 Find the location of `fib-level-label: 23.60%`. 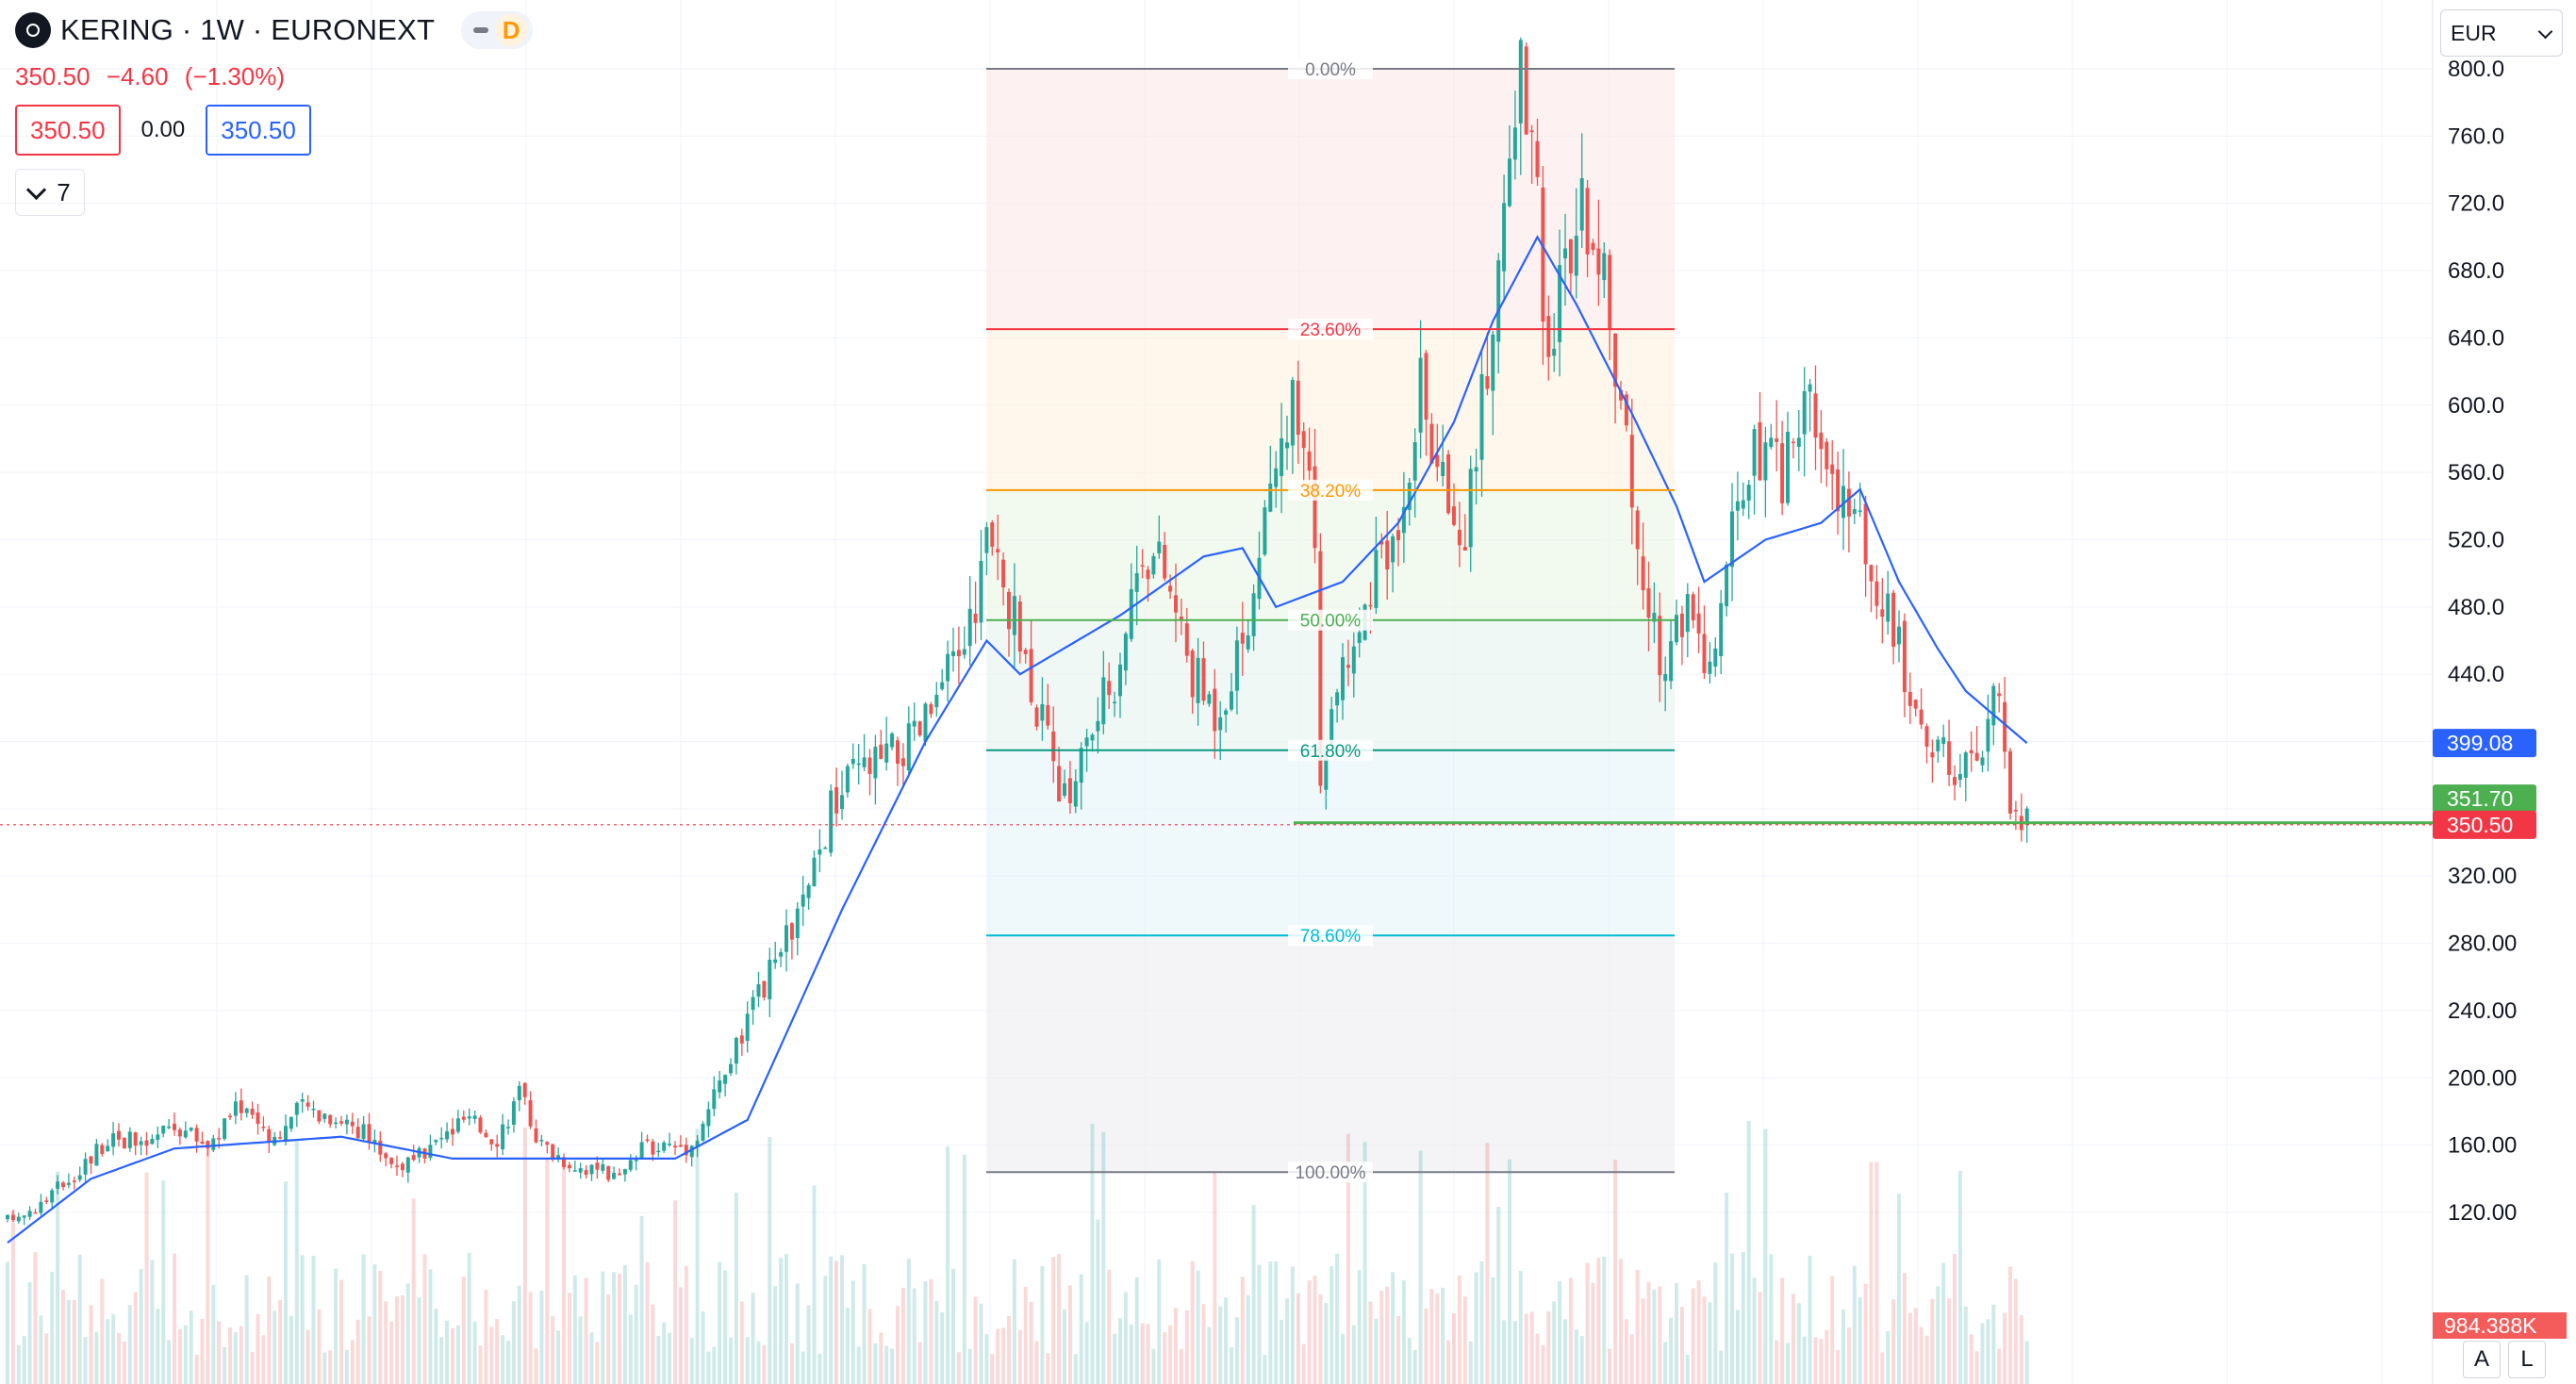

fib-level-label: 23.60% is located at coordinates (1331, 330).